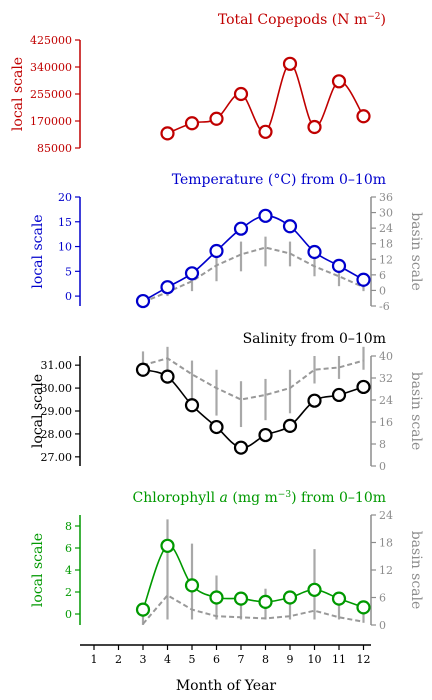  Describe the element at coordinates (51, 94) in the screenshot. I see `left-tick-label: 255000` at that location.